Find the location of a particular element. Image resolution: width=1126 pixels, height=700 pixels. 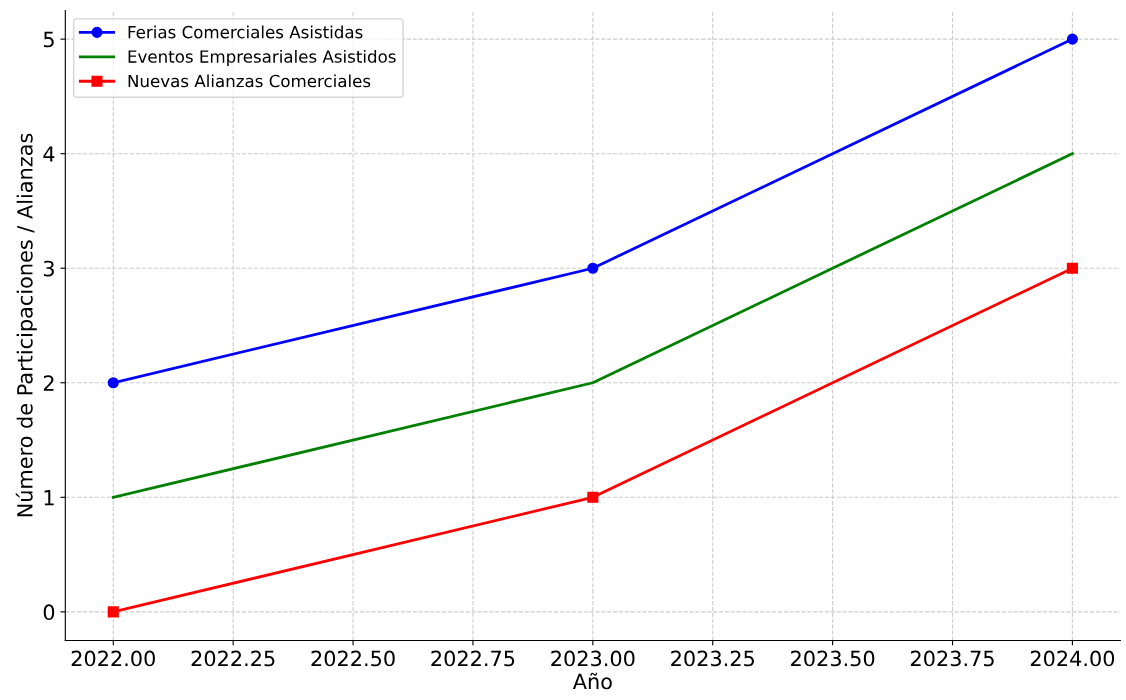

x-tick-label: 2023.00 is located at coordinates (593, 658).